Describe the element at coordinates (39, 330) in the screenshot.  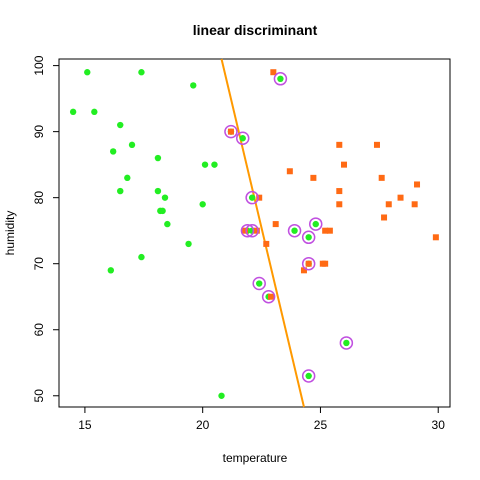
I see `y-tick-label: 60` at that location.